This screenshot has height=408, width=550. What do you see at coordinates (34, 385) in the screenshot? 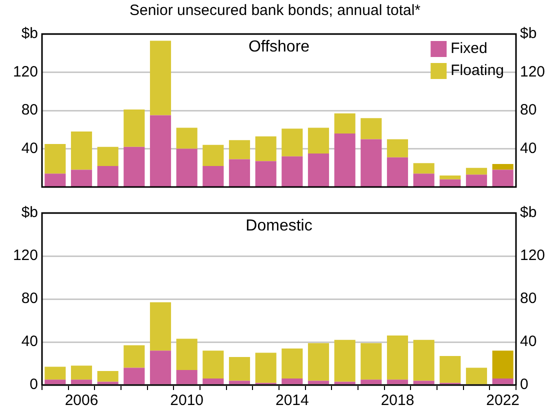
I see `y-tick-label: 0` at bounding box center [34, 385].